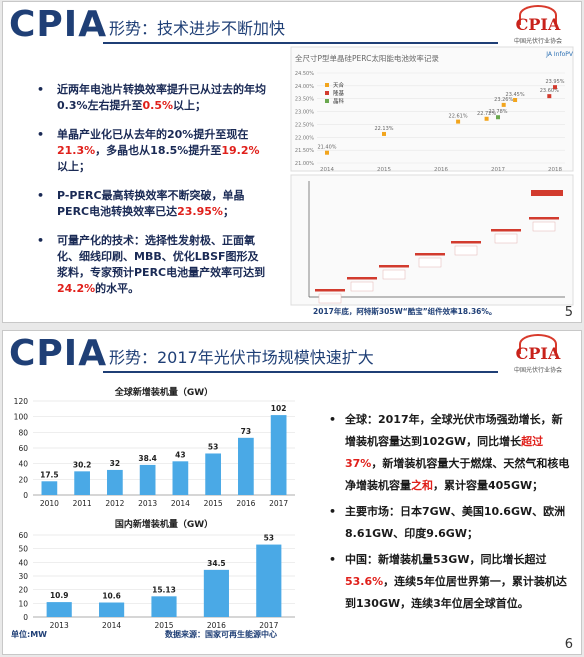 Image resolution: width=584 pixels, height=657 pixels. What do you see at coordinates (153, 134) in the screenshot?
I see `bullet-text: 单晶产业化已从去年的20%提升至现在` at bounding box center [153, 134].